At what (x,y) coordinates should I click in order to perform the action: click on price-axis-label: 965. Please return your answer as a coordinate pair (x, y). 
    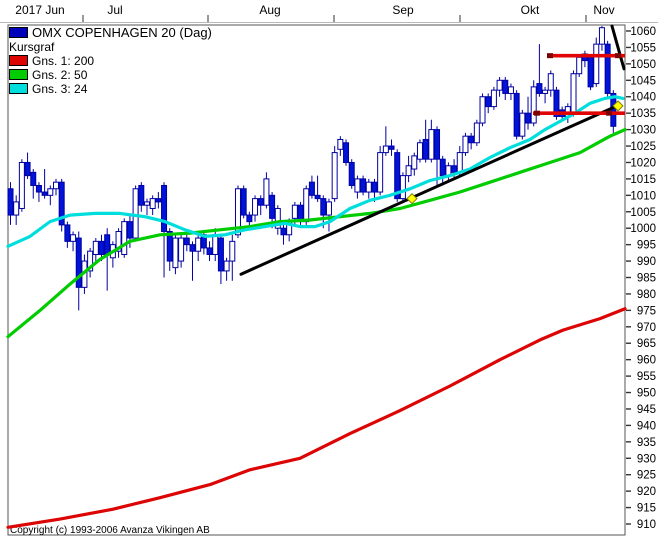
    Looking at the image, I should click on (646, 344).